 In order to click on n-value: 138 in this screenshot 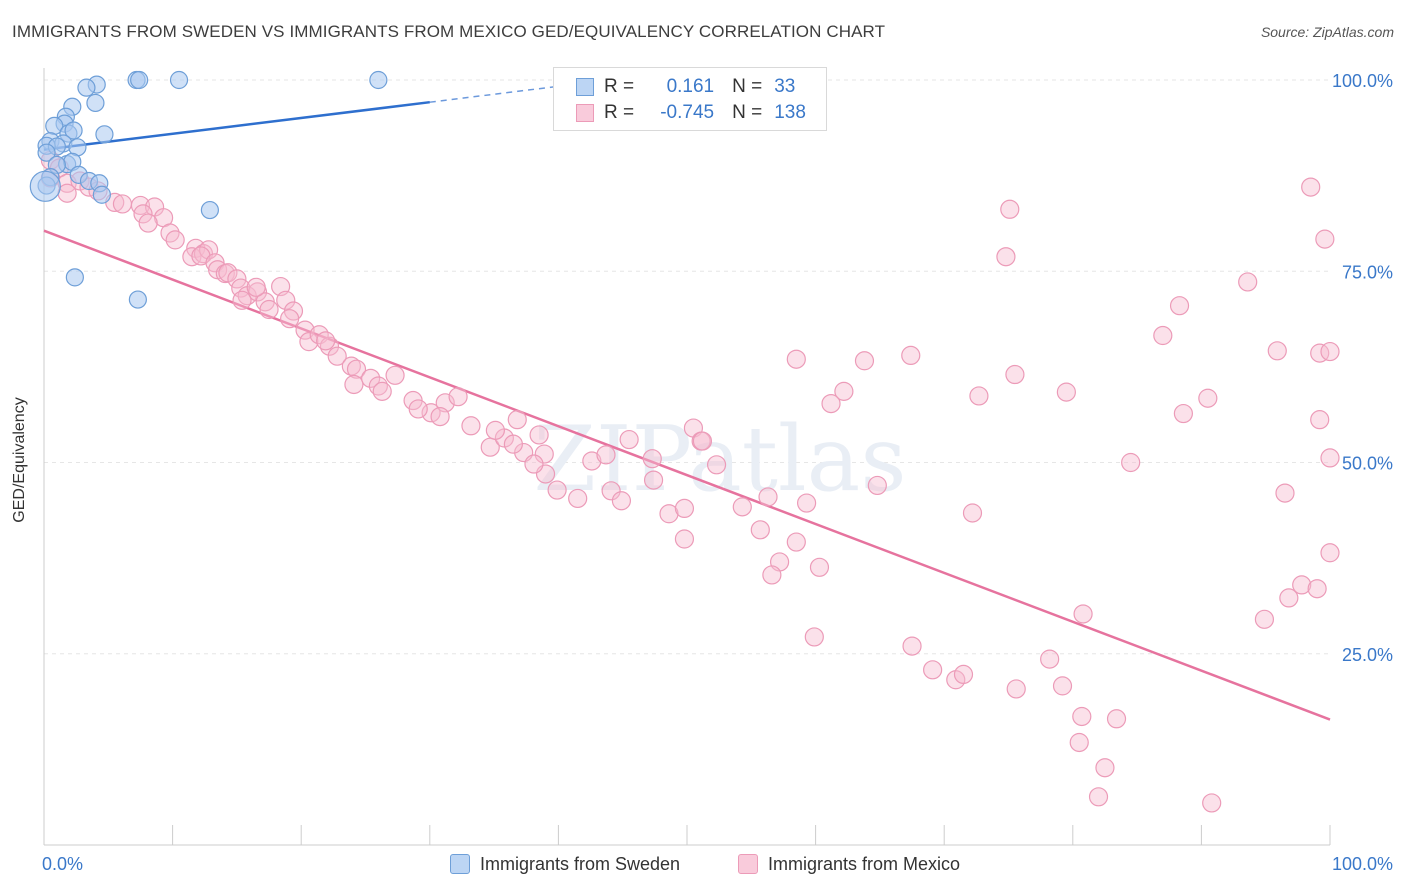, I will do `click(790, 112)`.